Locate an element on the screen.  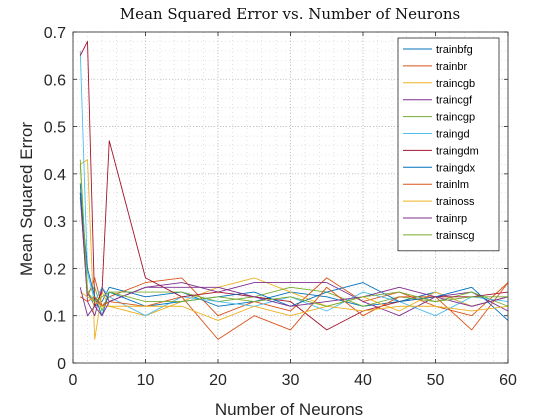
series-line-trainrp is located at coordinates (294, 301).